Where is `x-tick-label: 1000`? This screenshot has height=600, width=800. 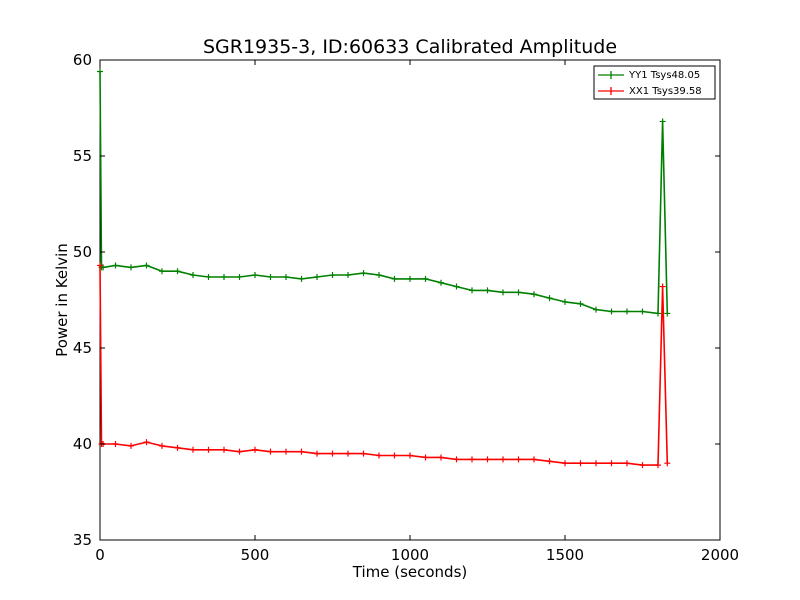
x-tick-label: 1000 is located at coordinates (410, 555).